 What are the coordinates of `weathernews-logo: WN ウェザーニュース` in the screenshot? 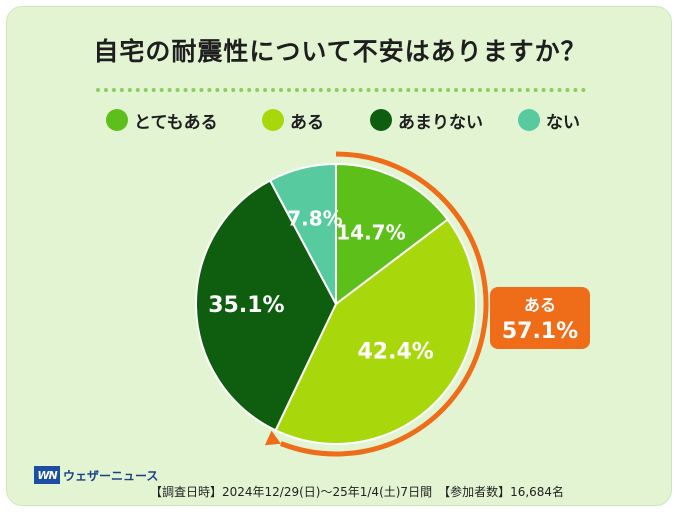 It's located at (96, 475).